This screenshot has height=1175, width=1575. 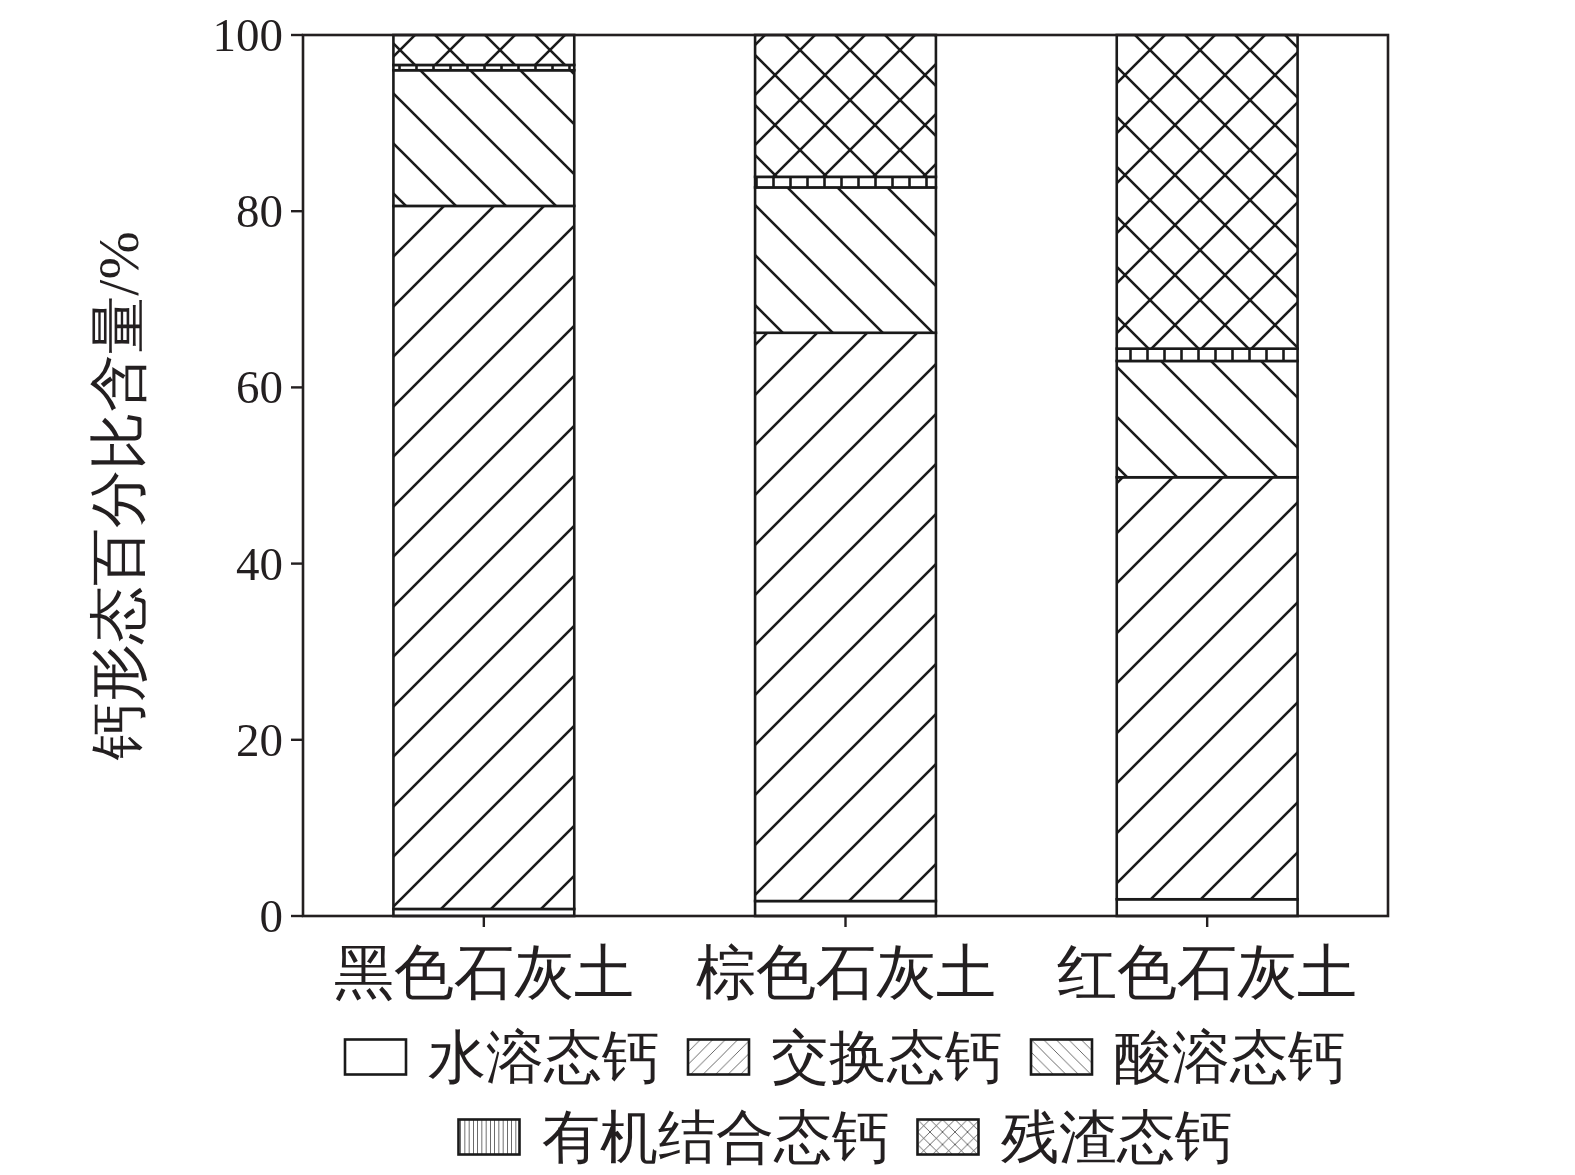 I want to click on x-tick-label: 黑色石灰土, so click(x=483, y=973).